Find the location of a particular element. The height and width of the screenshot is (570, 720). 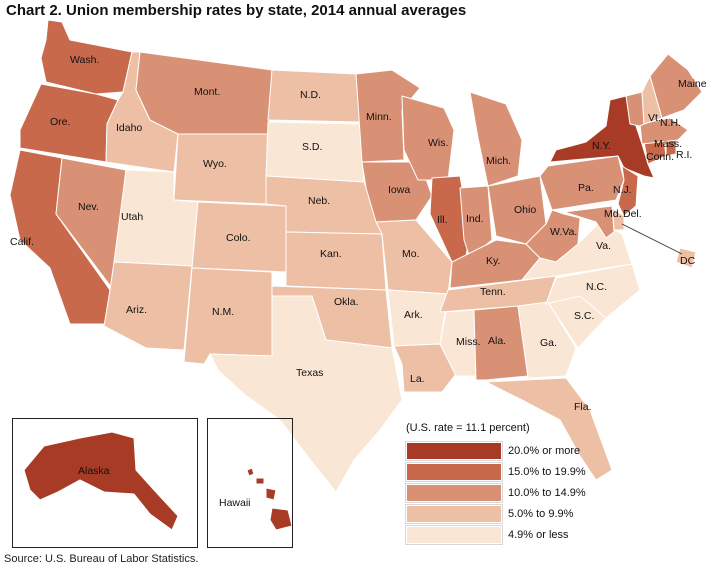

state-label-in: Ind. is located at coordinates (475, 219).